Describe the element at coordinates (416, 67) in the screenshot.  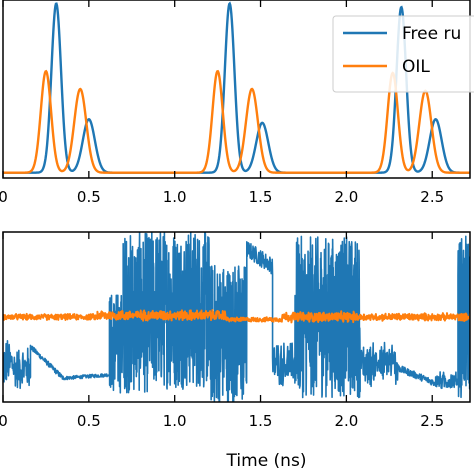
I see `legend-label-oil: OIL` at that location.